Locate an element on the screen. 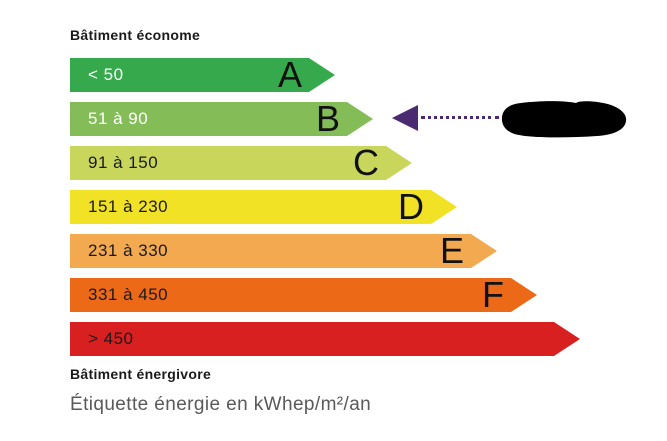  energy-bar: 91 à 150 C is located at coordinates (241, 163).